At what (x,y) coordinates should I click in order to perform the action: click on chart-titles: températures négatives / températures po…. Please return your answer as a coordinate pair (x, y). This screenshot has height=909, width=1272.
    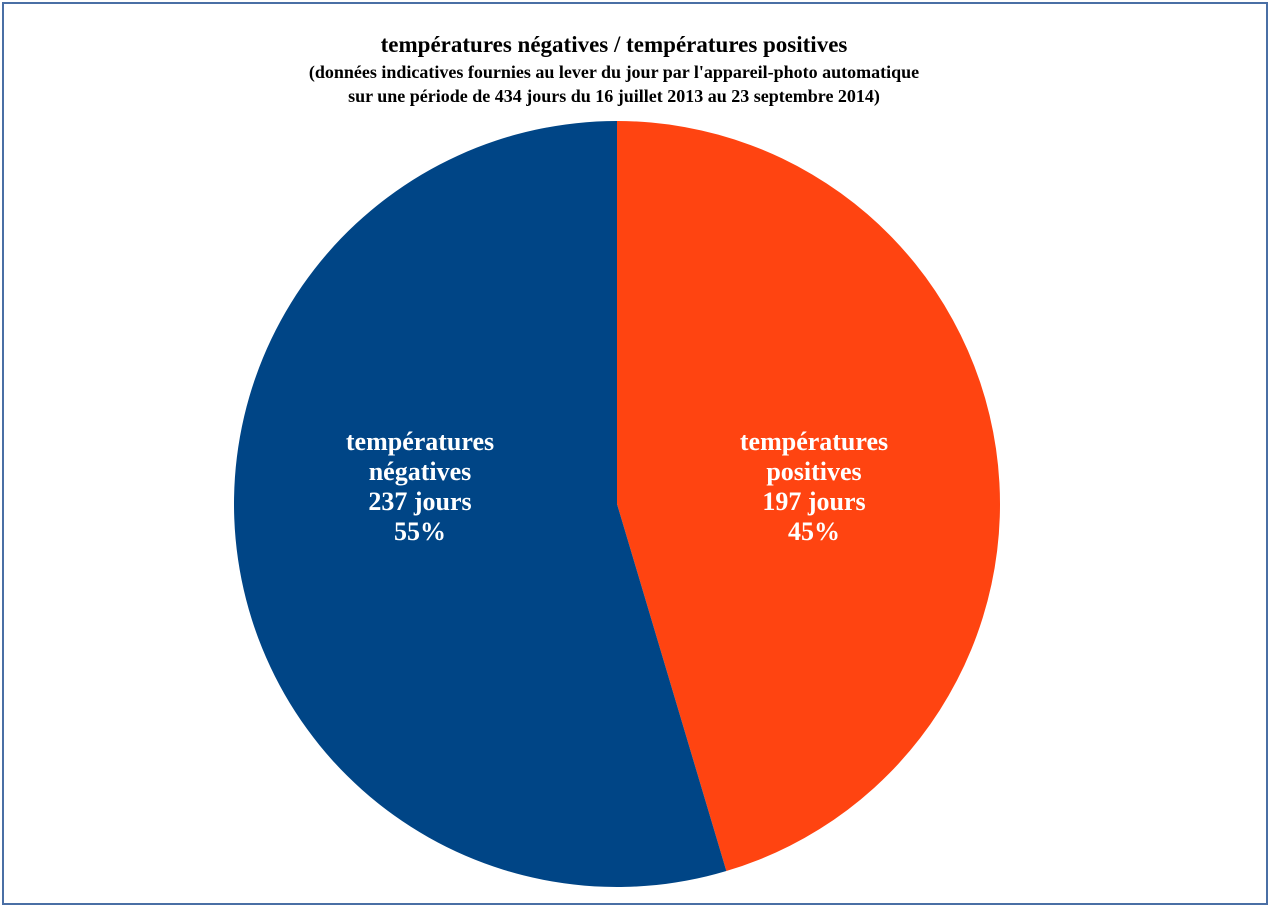
    Looking at the image, I should click on (614, 69).